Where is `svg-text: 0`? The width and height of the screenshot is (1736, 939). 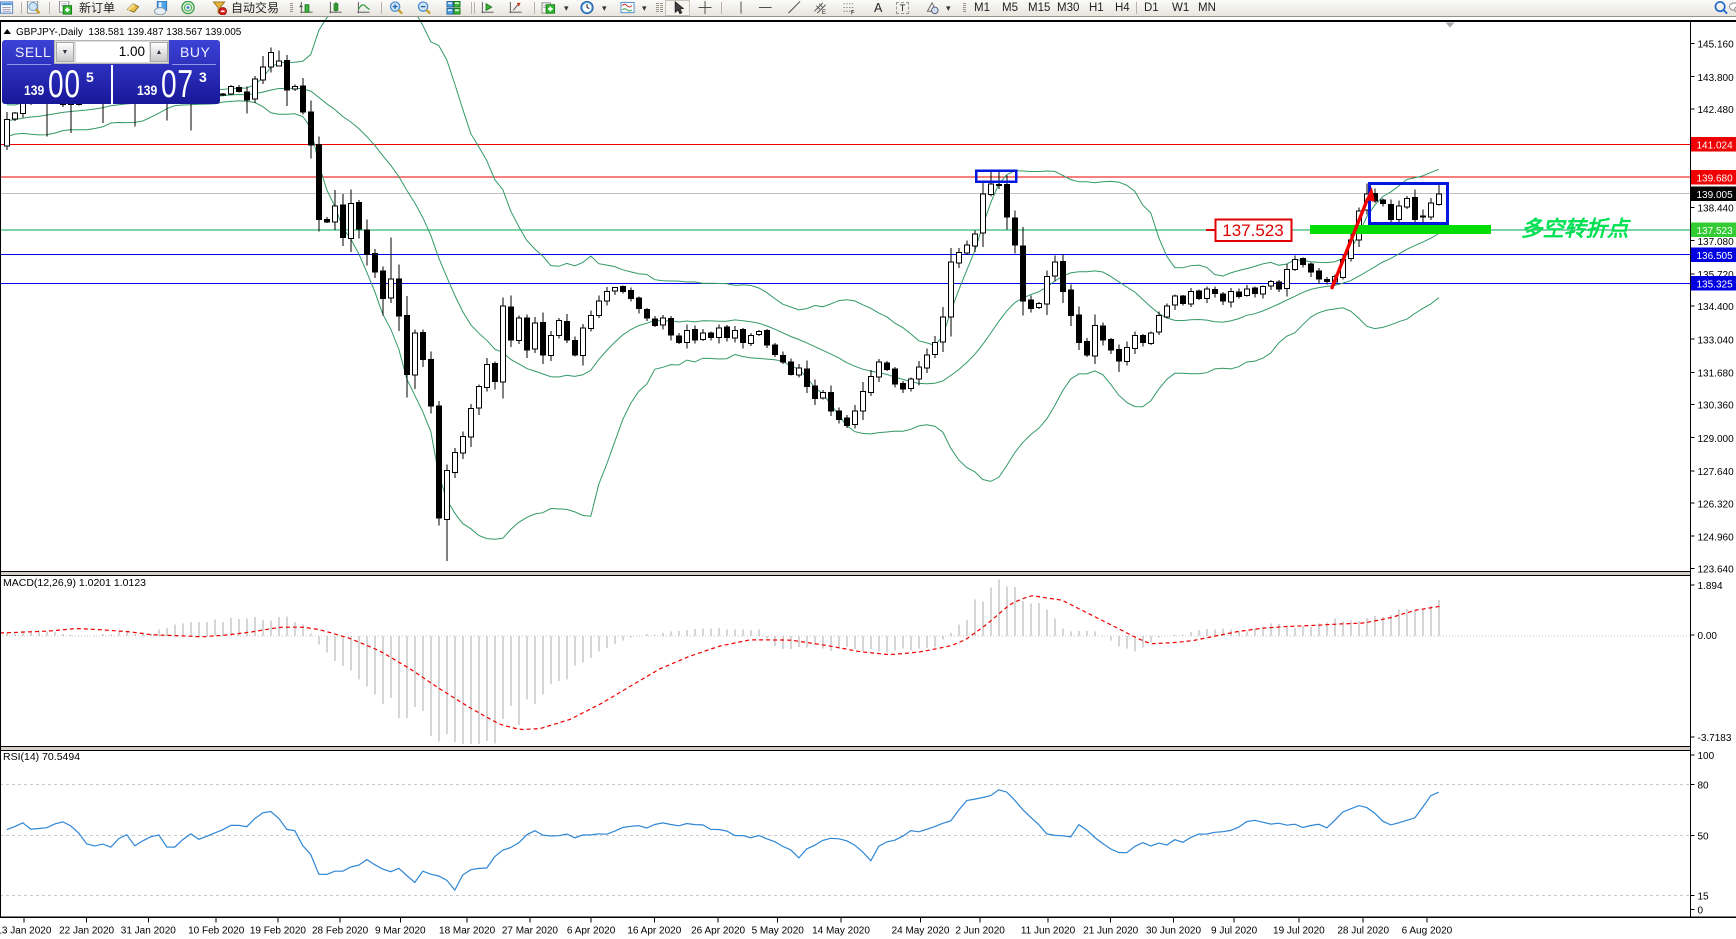
svg-text: 0 is located at coordinates (1701, 911).